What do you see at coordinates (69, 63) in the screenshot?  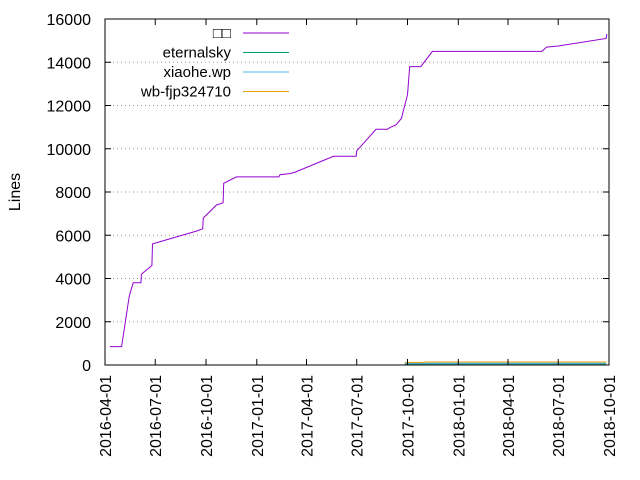 I see `y-tick-label: 14000` at bounding box center [69, 63].